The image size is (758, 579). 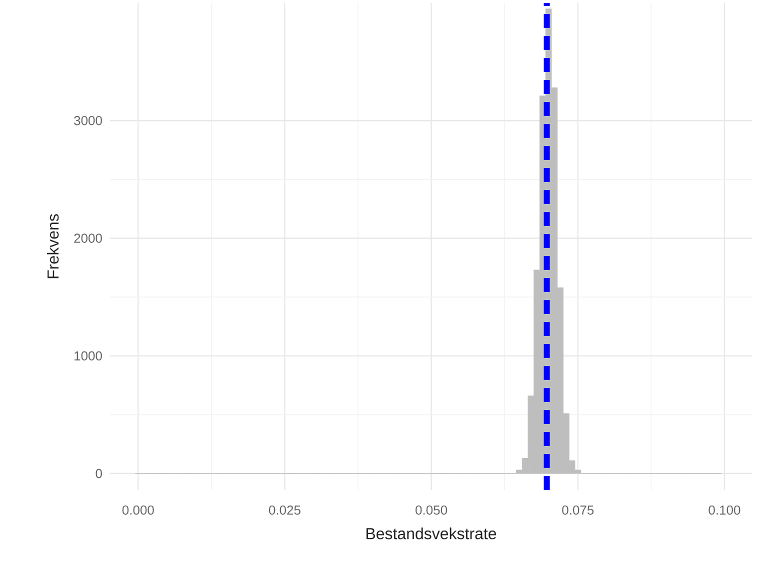 What do you see at coordinates (431, 534) in the screenshot?
I see `x-axis-title: Bestandsvekstrate` at bounding box center [431, 534].